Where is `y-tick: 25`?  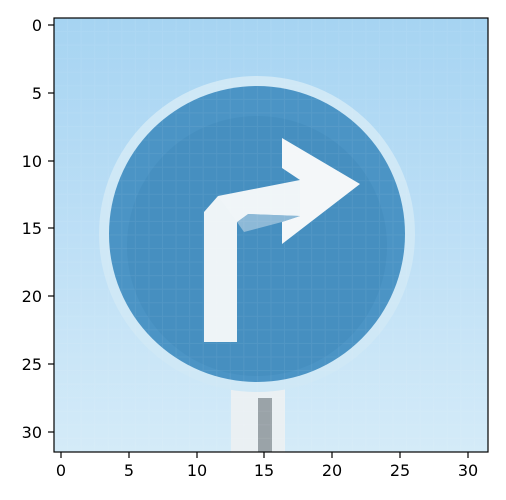 y-tick: 25 is located at coordinates (38, 364).